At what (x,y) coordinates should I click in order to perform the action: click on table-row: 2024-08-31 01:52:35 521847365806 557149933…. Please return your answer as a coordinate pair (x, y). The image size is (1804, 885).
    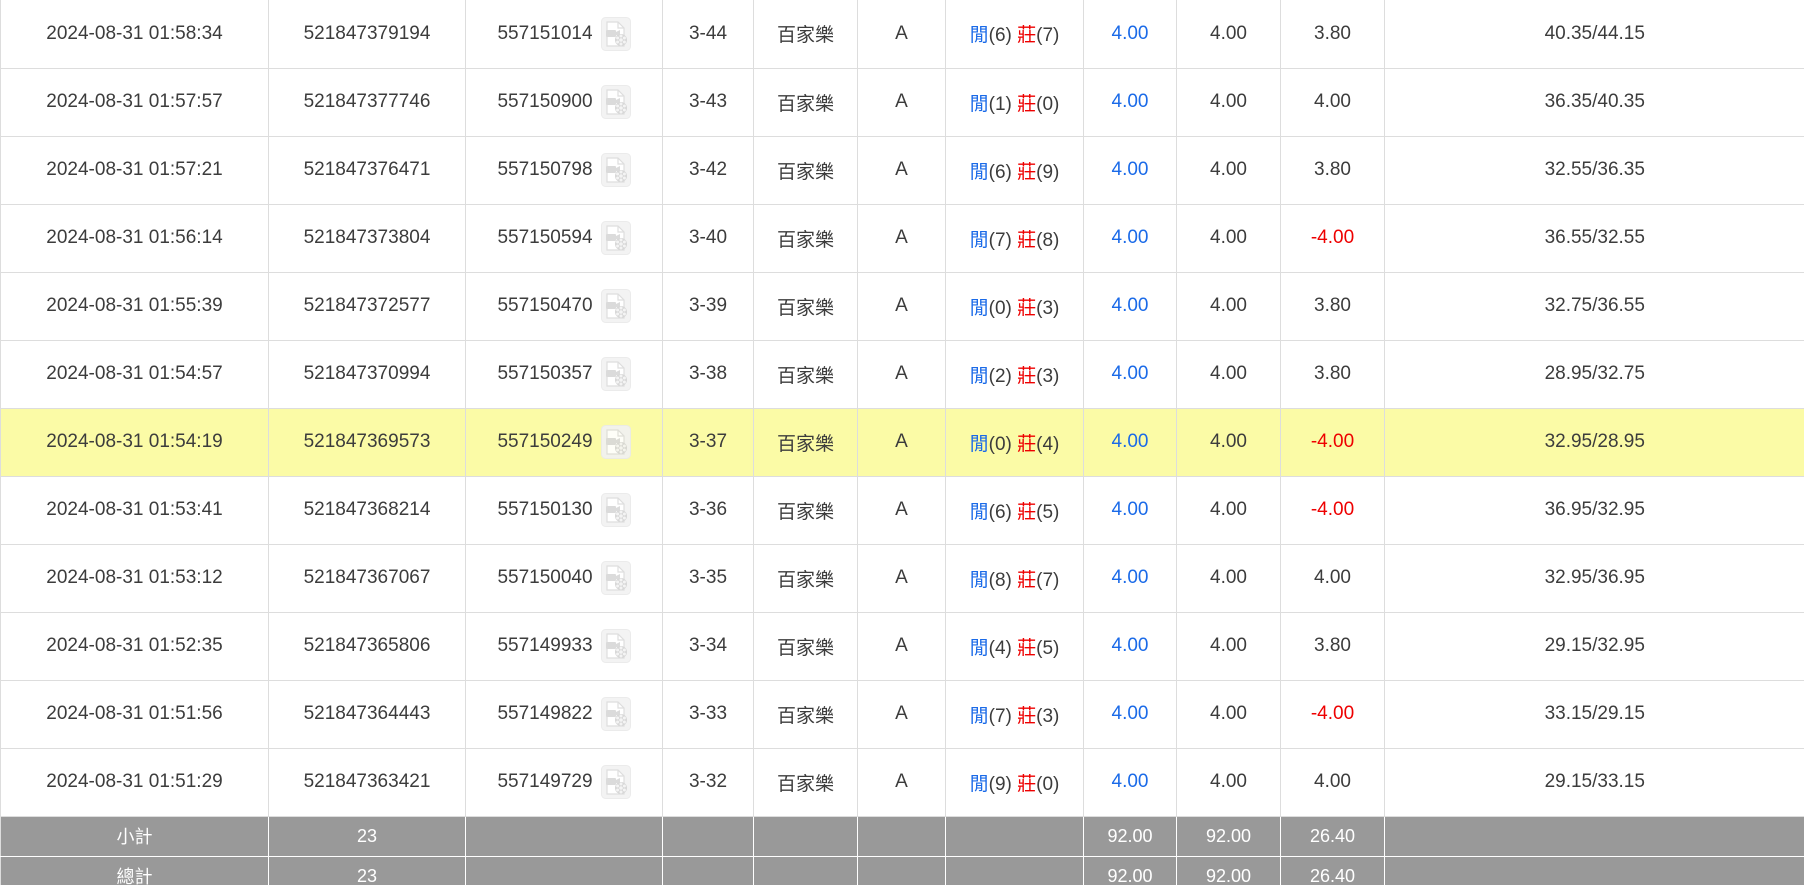
    Looking at the image, I should click on (902, 646).